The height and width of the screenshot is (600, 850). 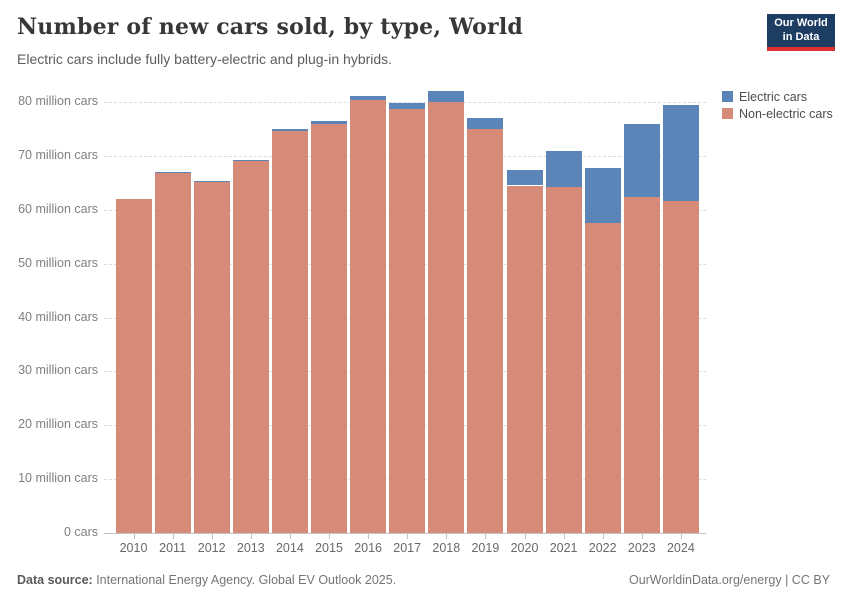 I want to click on x-tick-label: 2010, so click(x=133, y=548).